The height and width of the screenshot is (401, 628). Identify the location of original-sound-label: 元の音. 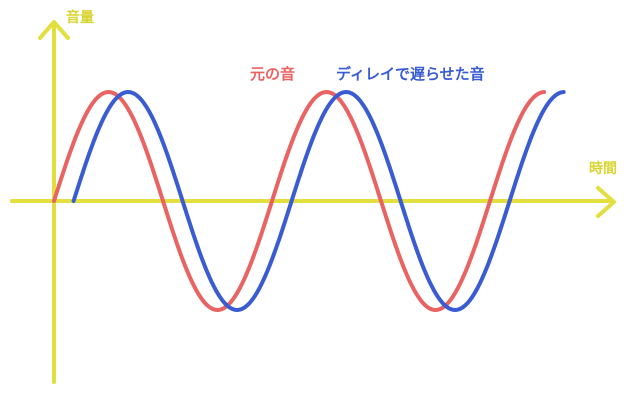
(272, 74).